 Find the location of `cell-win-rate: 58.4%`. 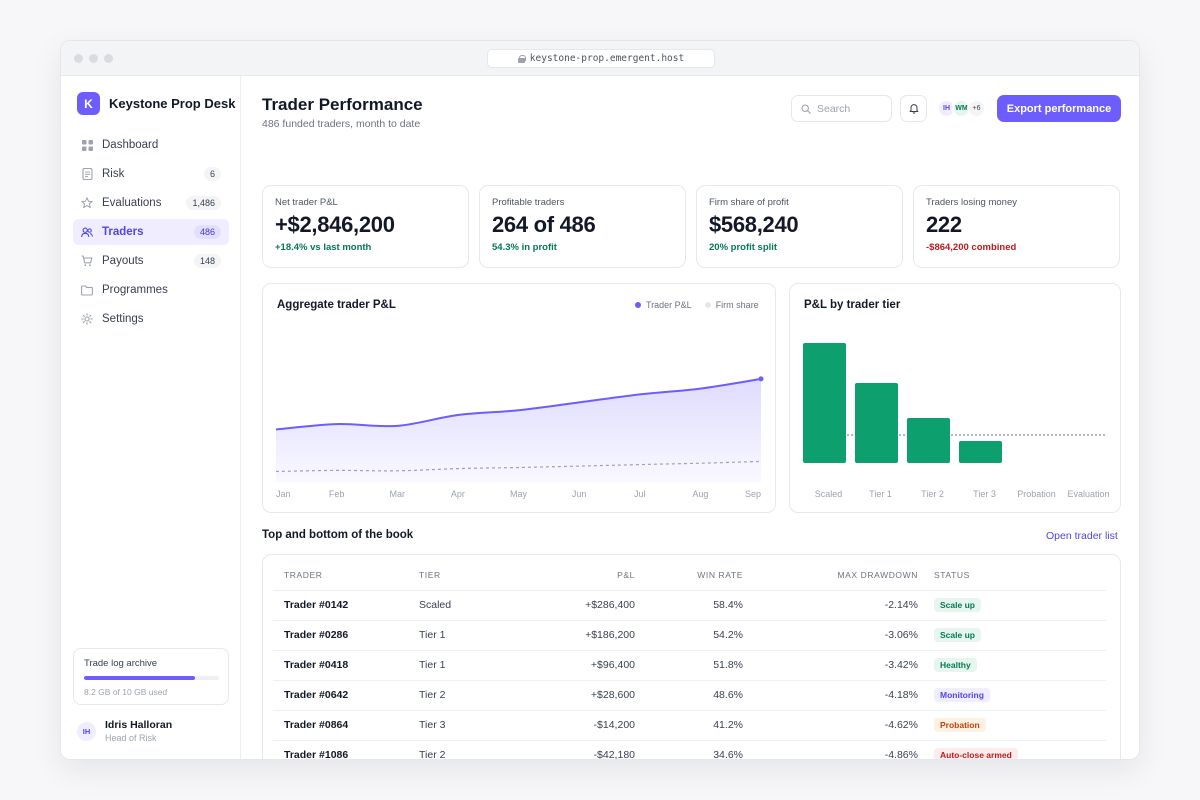

cell-win-rate: 58.4% is located at coordinates (689, 605).